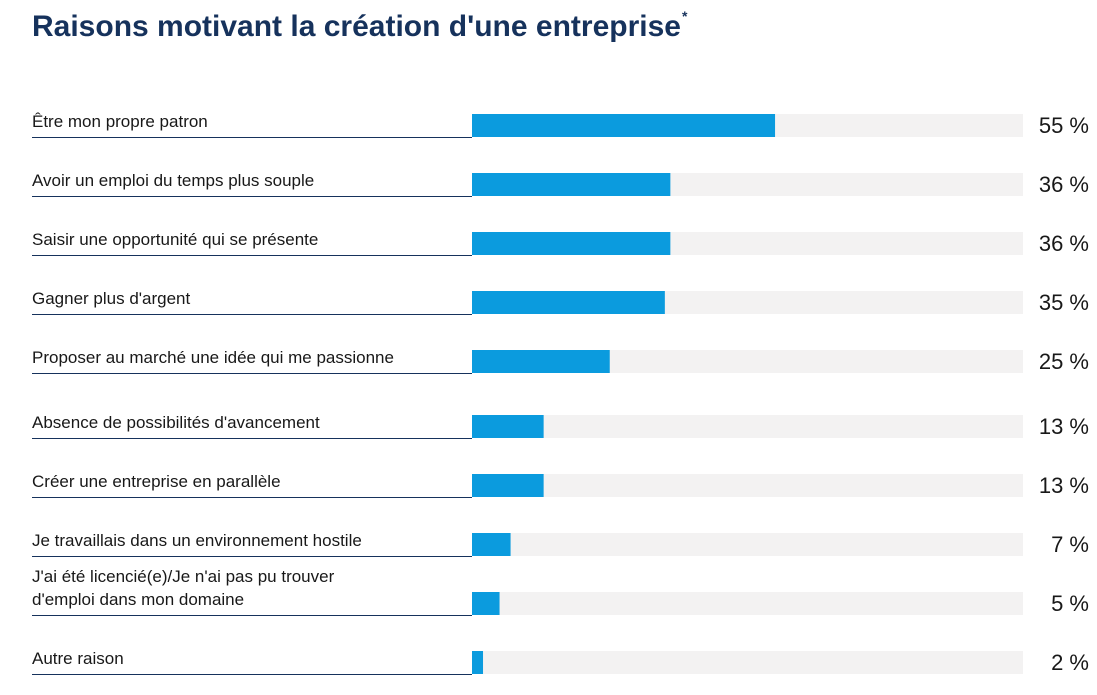 Image resolution: width=1097 pixels, height=695 pixels. Describe the element at coordinates (173, 180) in the screenshot. I see `category-label: Avoir un emploi du temps plus souple` at that location.